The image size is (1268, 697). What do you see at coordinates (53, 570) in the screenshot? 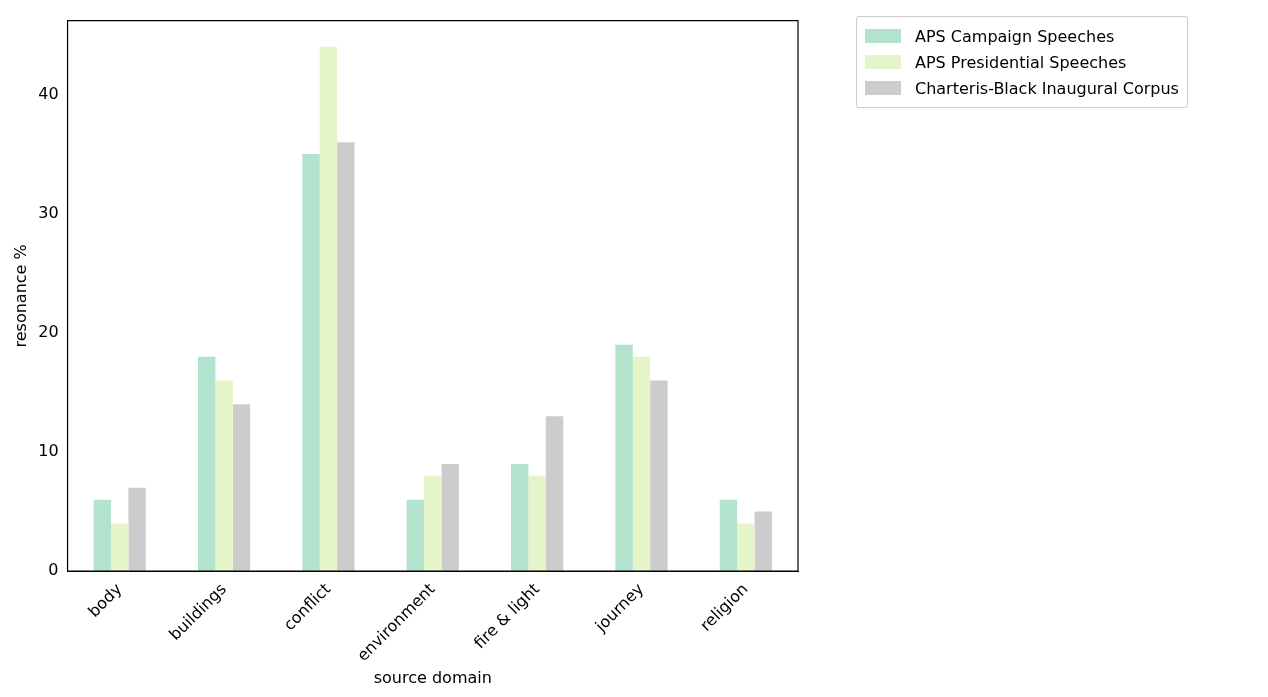
I see `y-tick-label: 0` at bounding box center [53, 570].